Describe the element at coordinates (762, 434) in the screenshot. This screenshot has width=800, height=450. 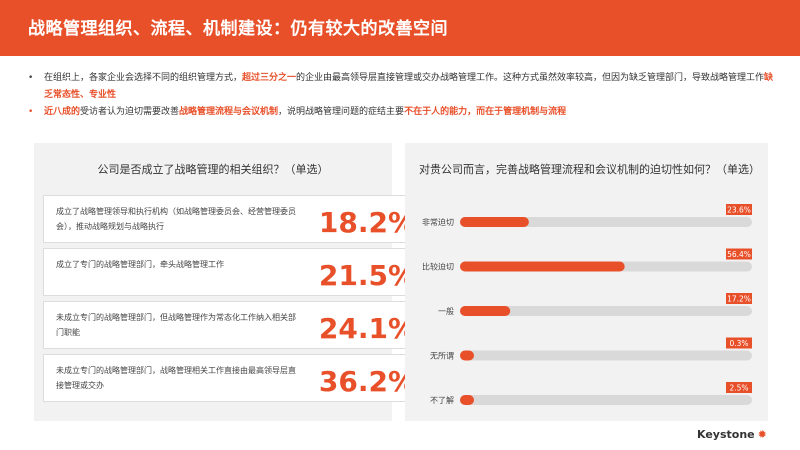
I see `sun-icon: ✹` at that location.